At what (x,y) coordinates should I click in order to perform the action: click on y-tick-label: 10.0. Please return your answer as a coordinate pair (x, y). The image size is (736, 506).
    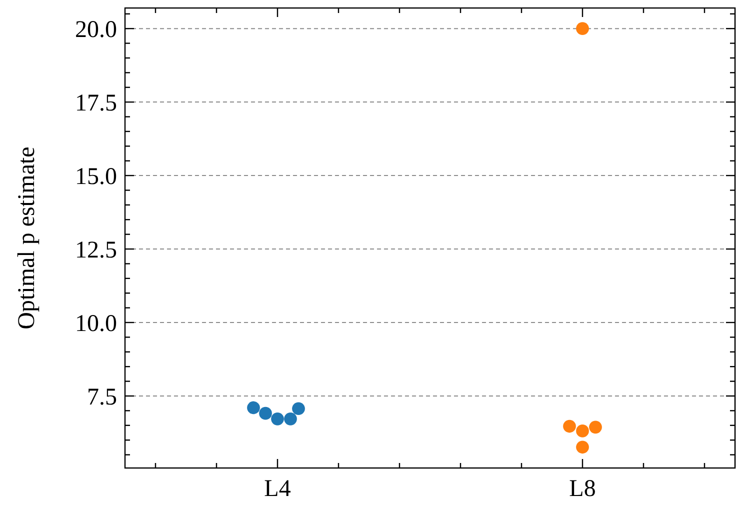
    Looking at the image, I should click on (96, 323).